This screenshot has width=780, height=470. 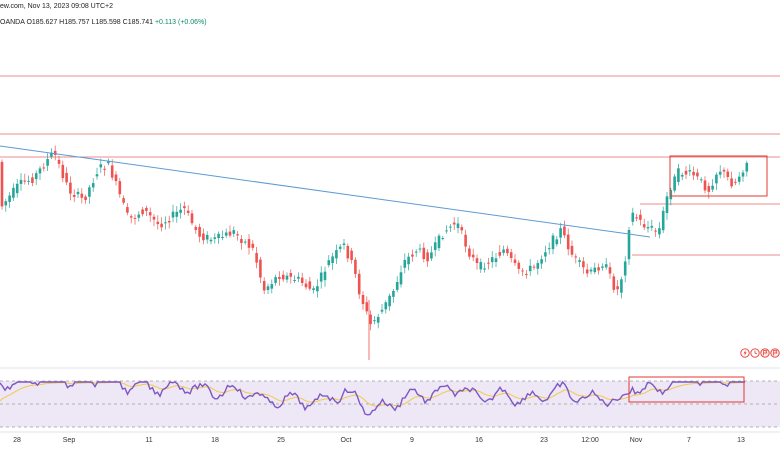 I want to click on rsi-ma-line, so click(x=372, y=394).